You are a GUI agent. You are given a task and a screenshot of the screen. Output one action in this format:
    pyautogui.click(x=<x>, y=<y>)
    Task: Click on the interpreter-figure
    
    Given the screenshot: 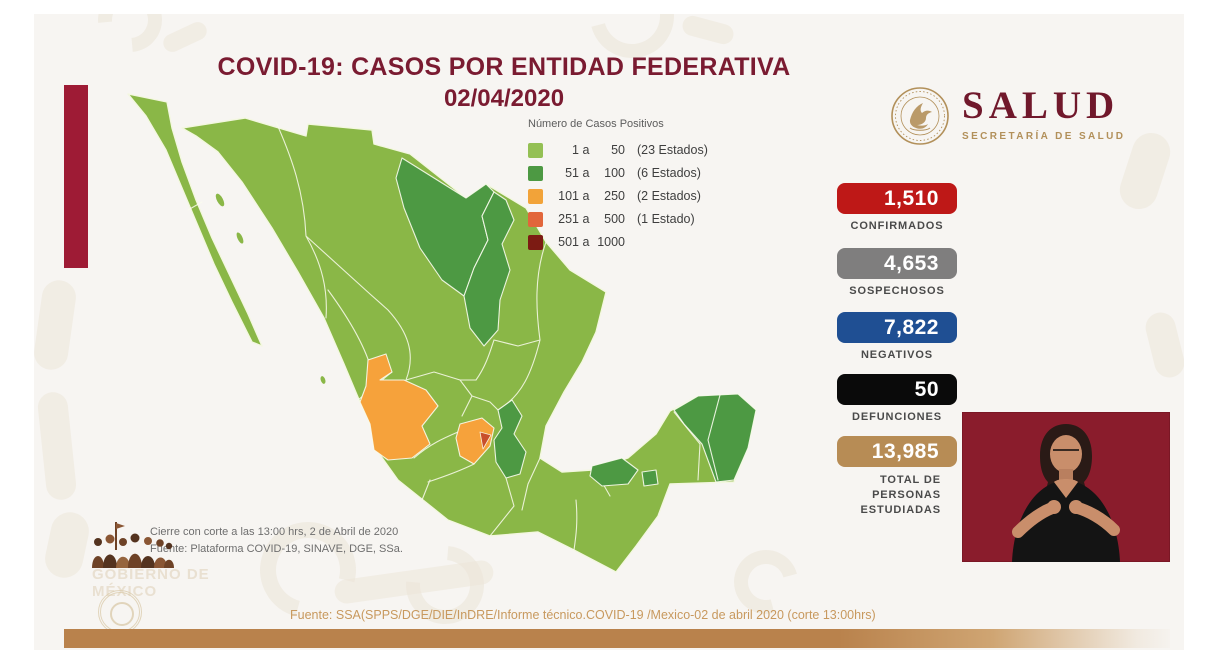 What is the action you would take?
    pyautogui.click(x=1066, y=487)
    